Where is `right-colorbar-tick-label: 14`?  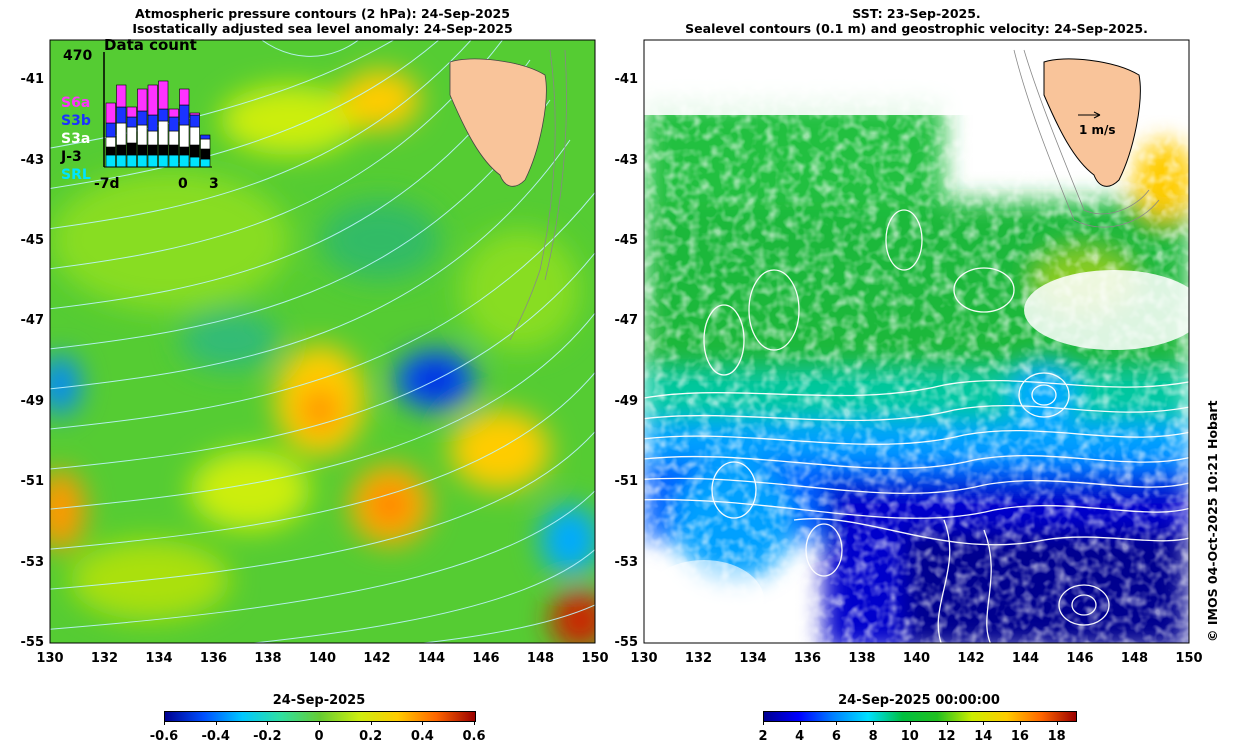
right-colorbar-tick-label: 14 is located at coordinates (983, 736).